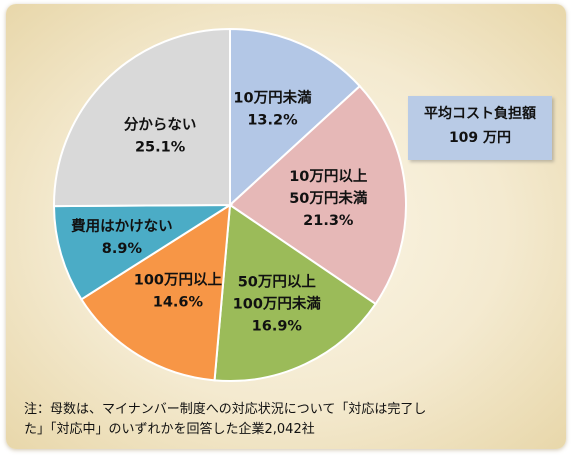 The height and width of the screenshot is (457, 575). I want to click on slice-label-5: 費用はかけない 8.9%, so click(122, 237).